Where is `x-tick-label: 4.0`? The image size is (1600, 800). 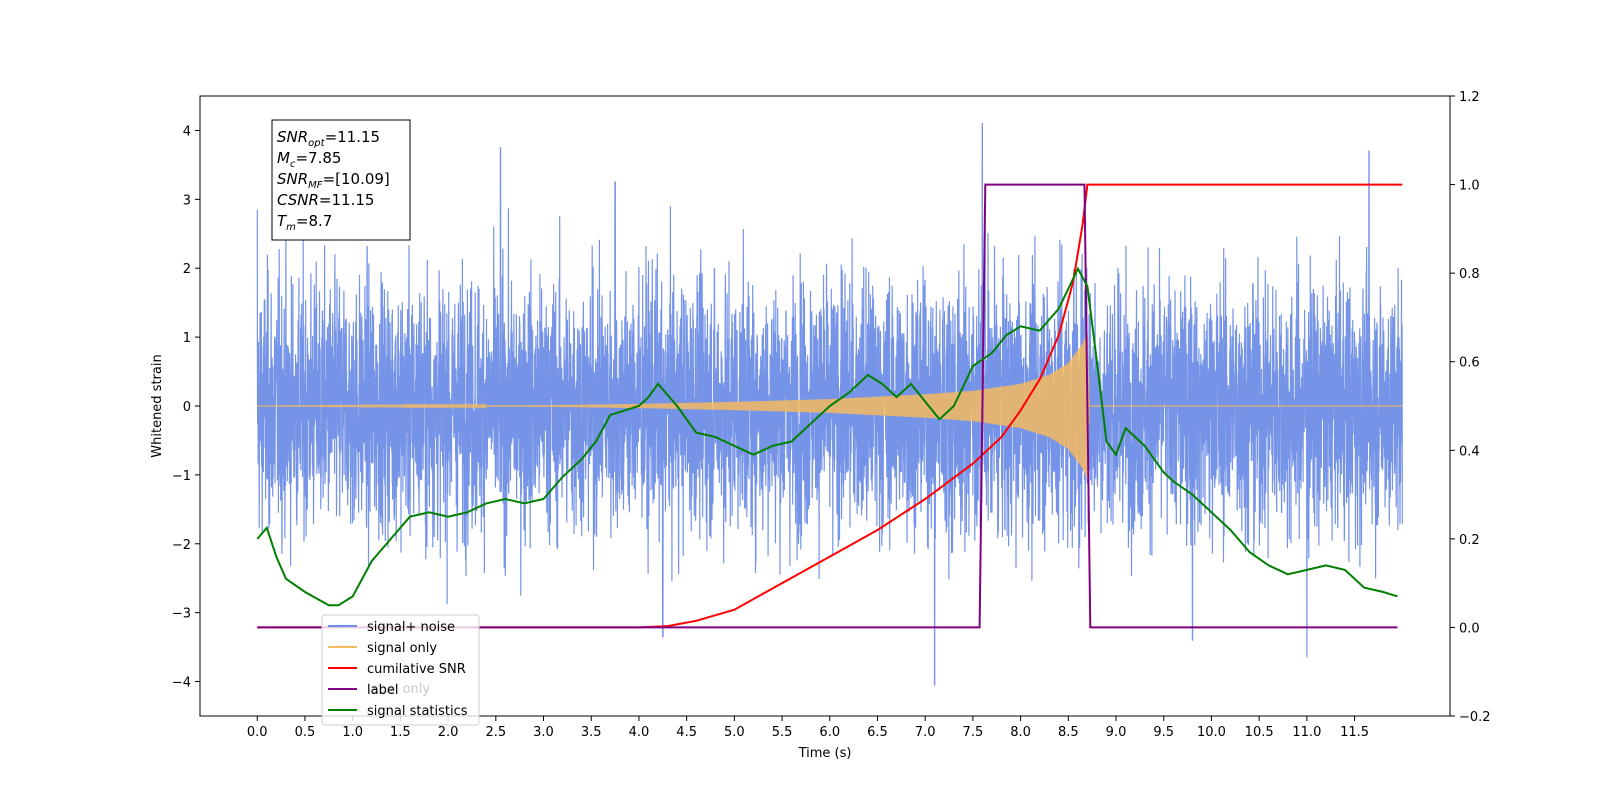
x-tick-label: 4.0 is located at coordinates (639, 732).